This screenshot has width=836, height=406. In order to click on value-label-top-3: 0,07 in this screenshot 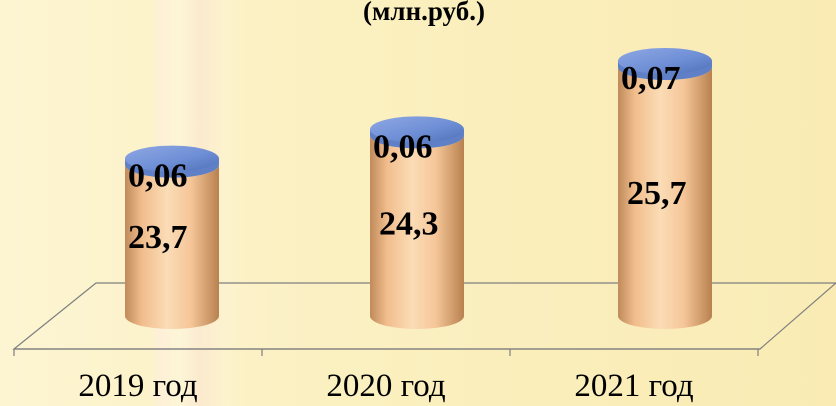, I will do `click(651, 78)`.